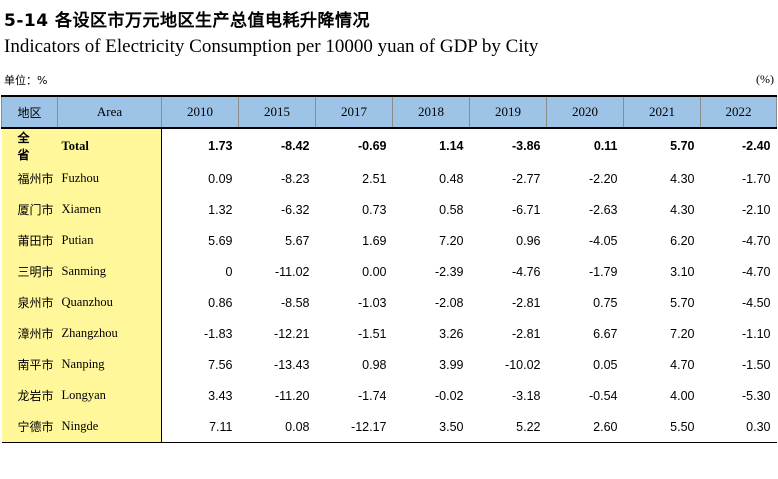 The width and height of the screenshot is (778, 479). What do you see at coordinates (451, 364) in the screenshot?
I see `value-cell: 3.99` at bounding box center [451, 364].